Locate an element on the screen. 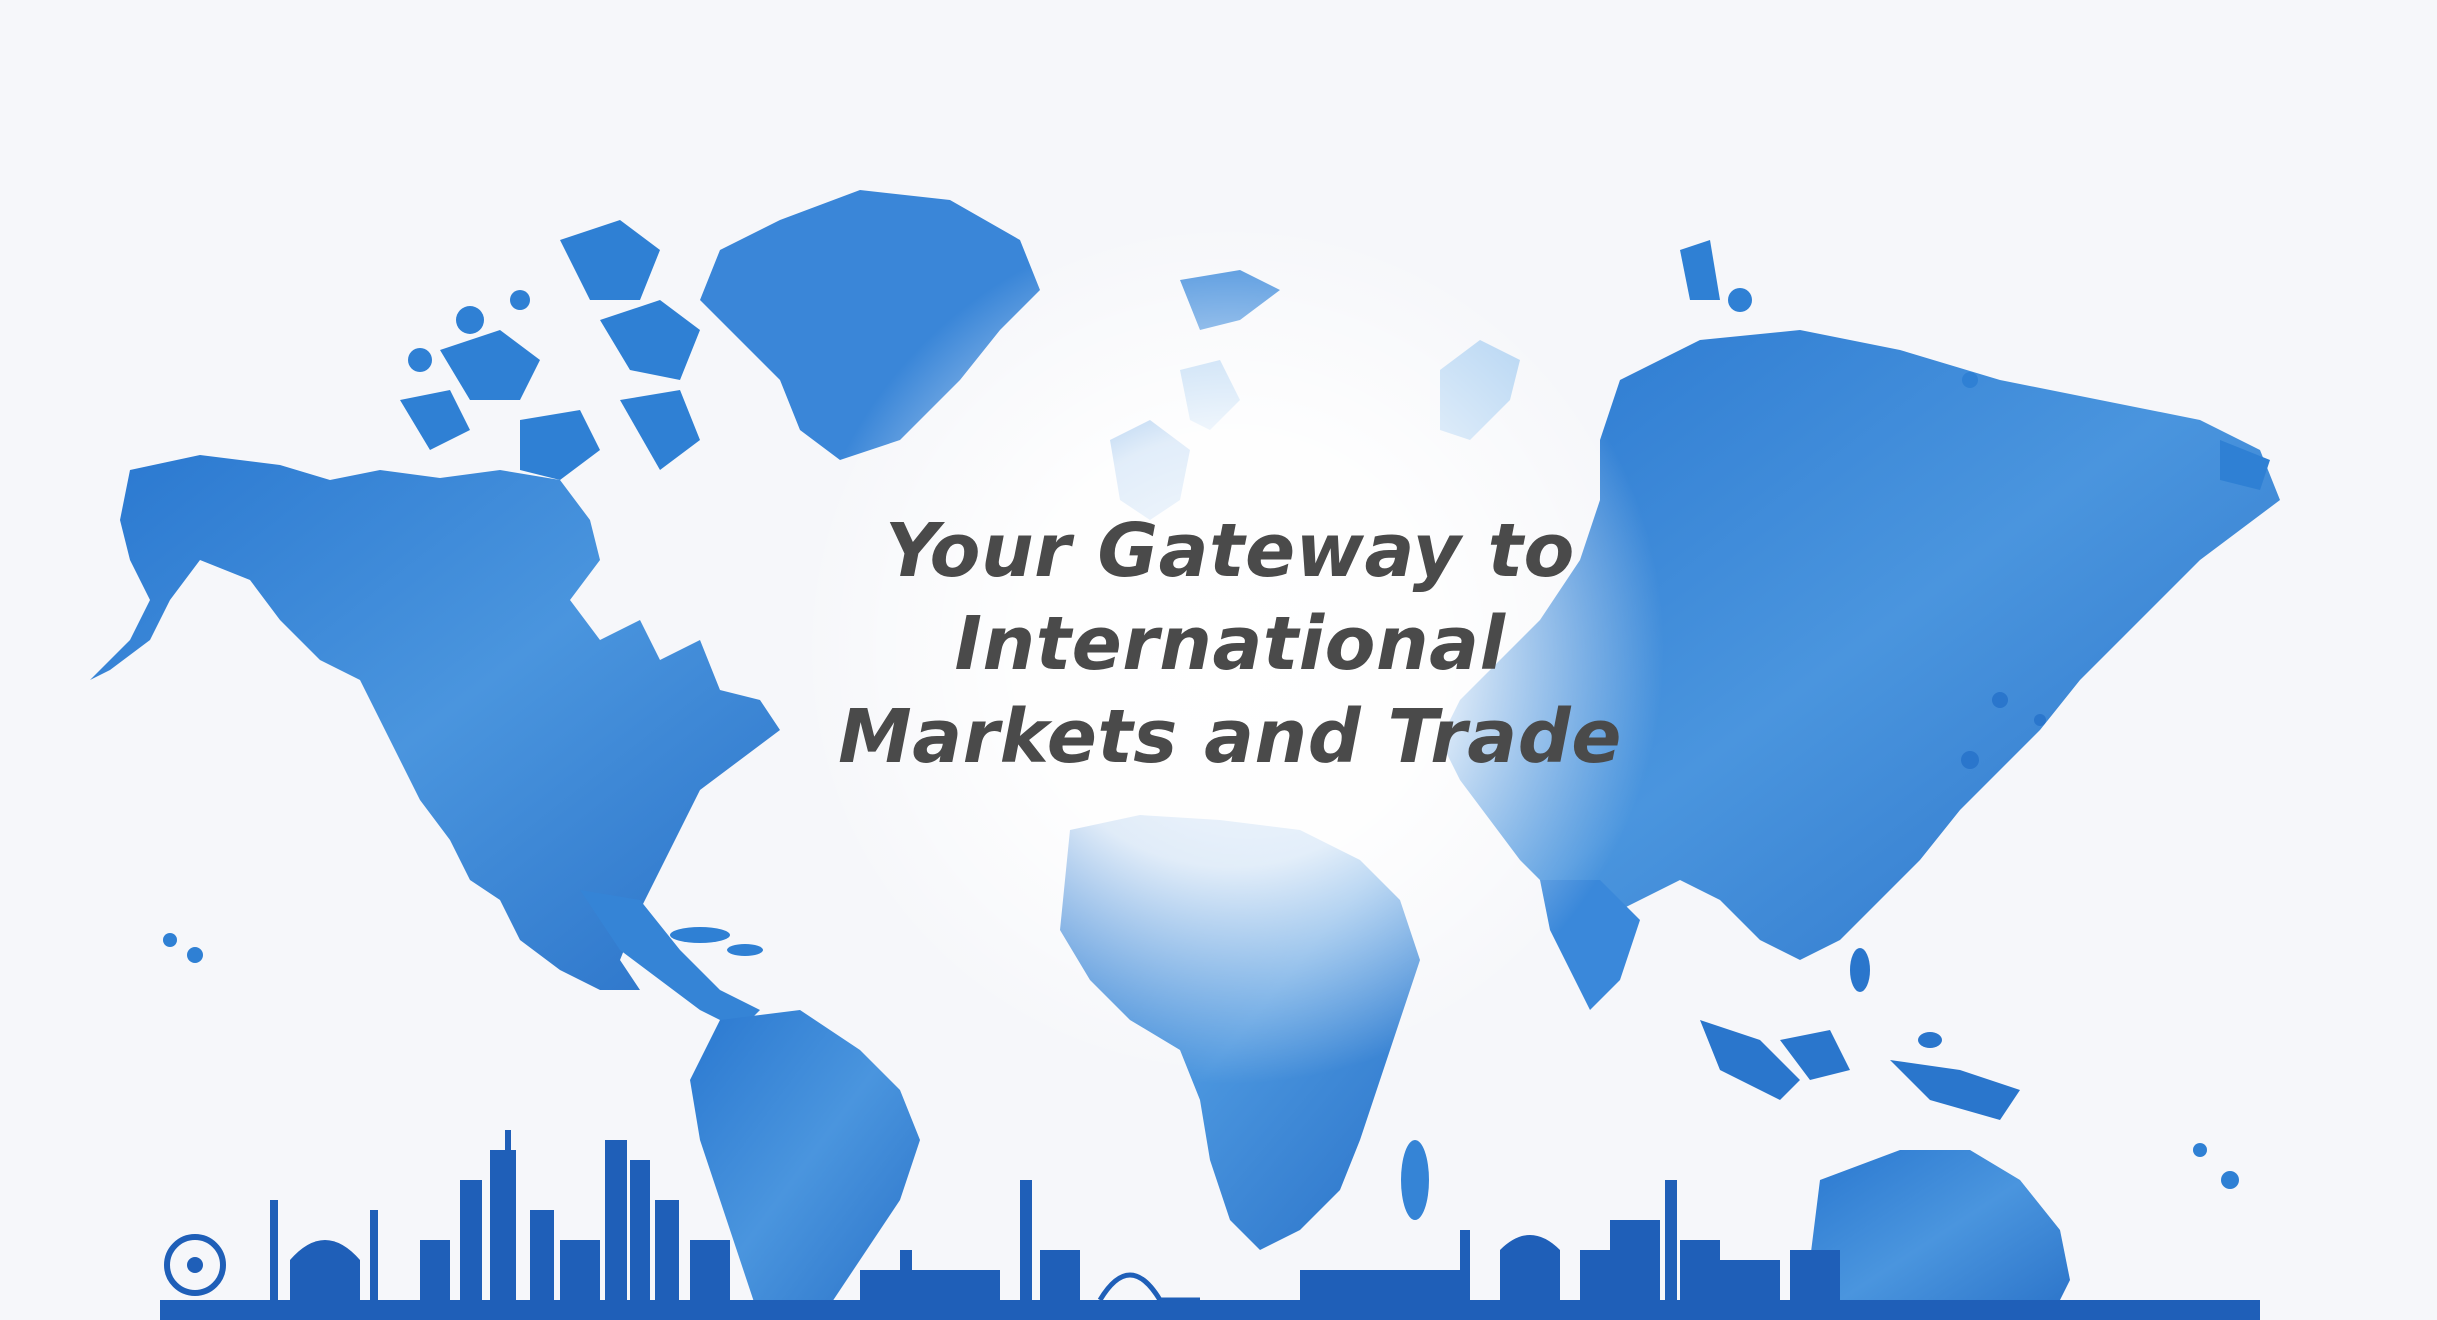  headline-line-2: International is located at coordinates (1230, 644).